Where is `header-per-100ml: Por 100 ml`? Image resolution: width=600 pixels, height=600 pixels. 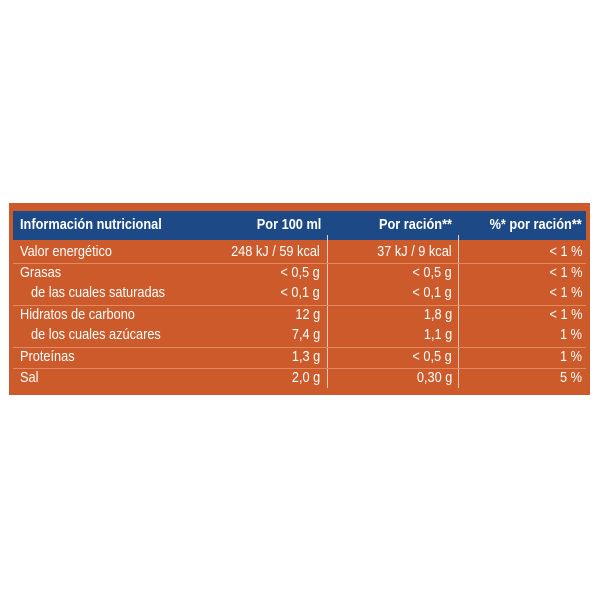 header-per-100ml: Por 100 ml is located at coordinates (288, 225).